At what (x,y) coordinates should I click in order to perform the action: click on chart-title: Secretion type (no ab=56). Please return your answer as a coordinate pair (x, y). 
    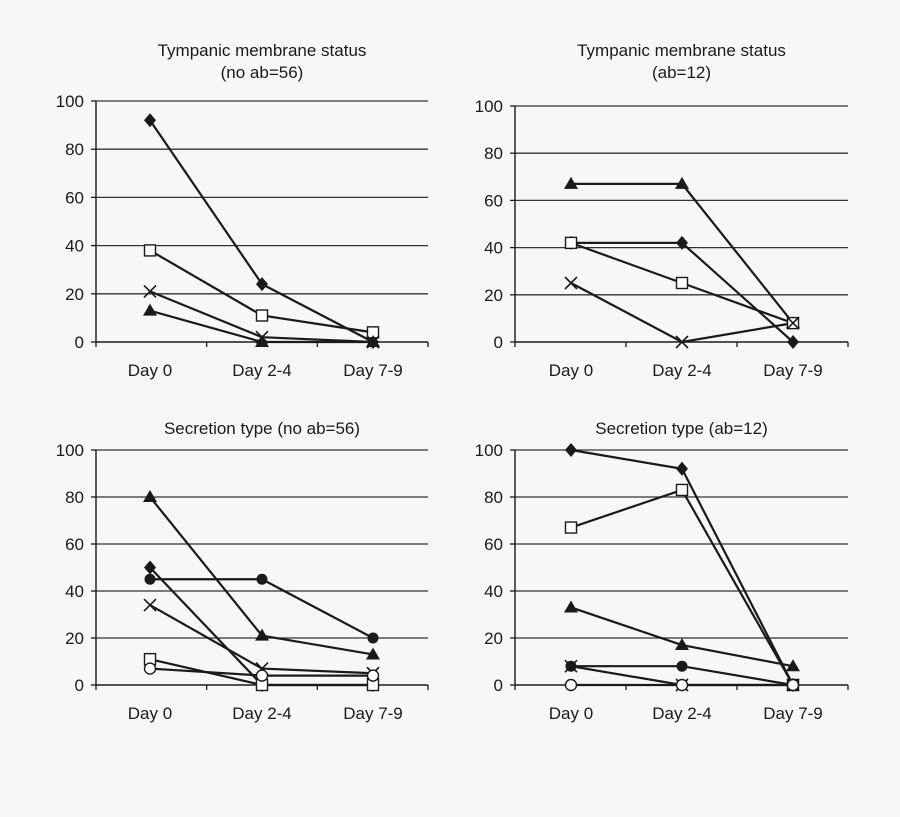
    Looking at the image, I should click on (262, 428).